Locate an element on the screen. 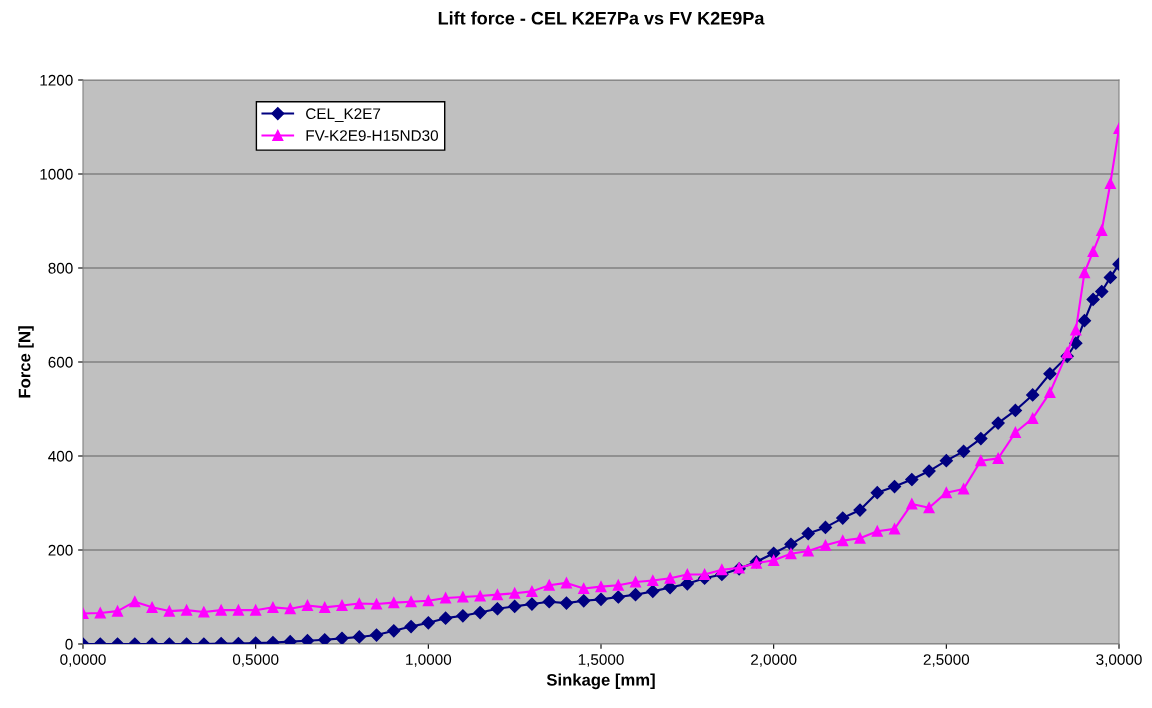 The width and height of the screenshot is (1152, 708). legend-label: CEL_K2E7 is located at coordinates (343, 115).